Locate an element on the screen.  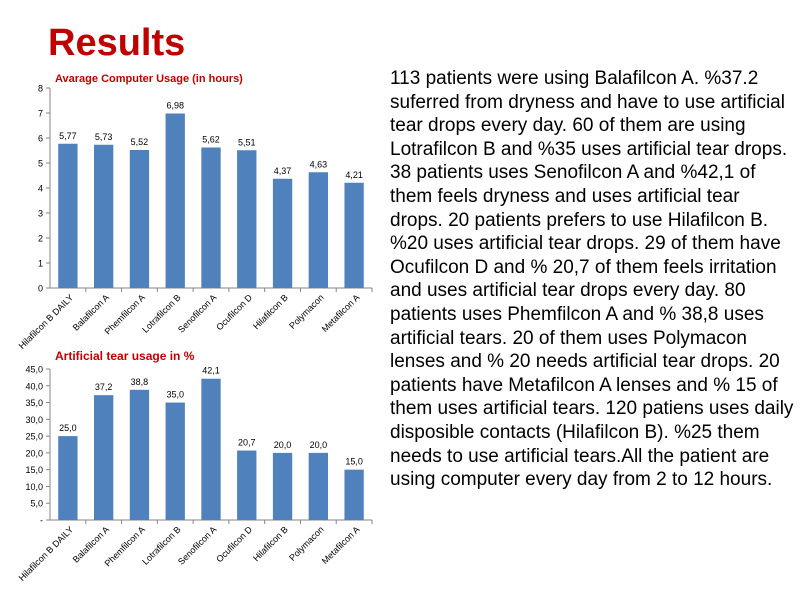
chart-title: Artificial tear usage in % is located at coordinates (125, 356).